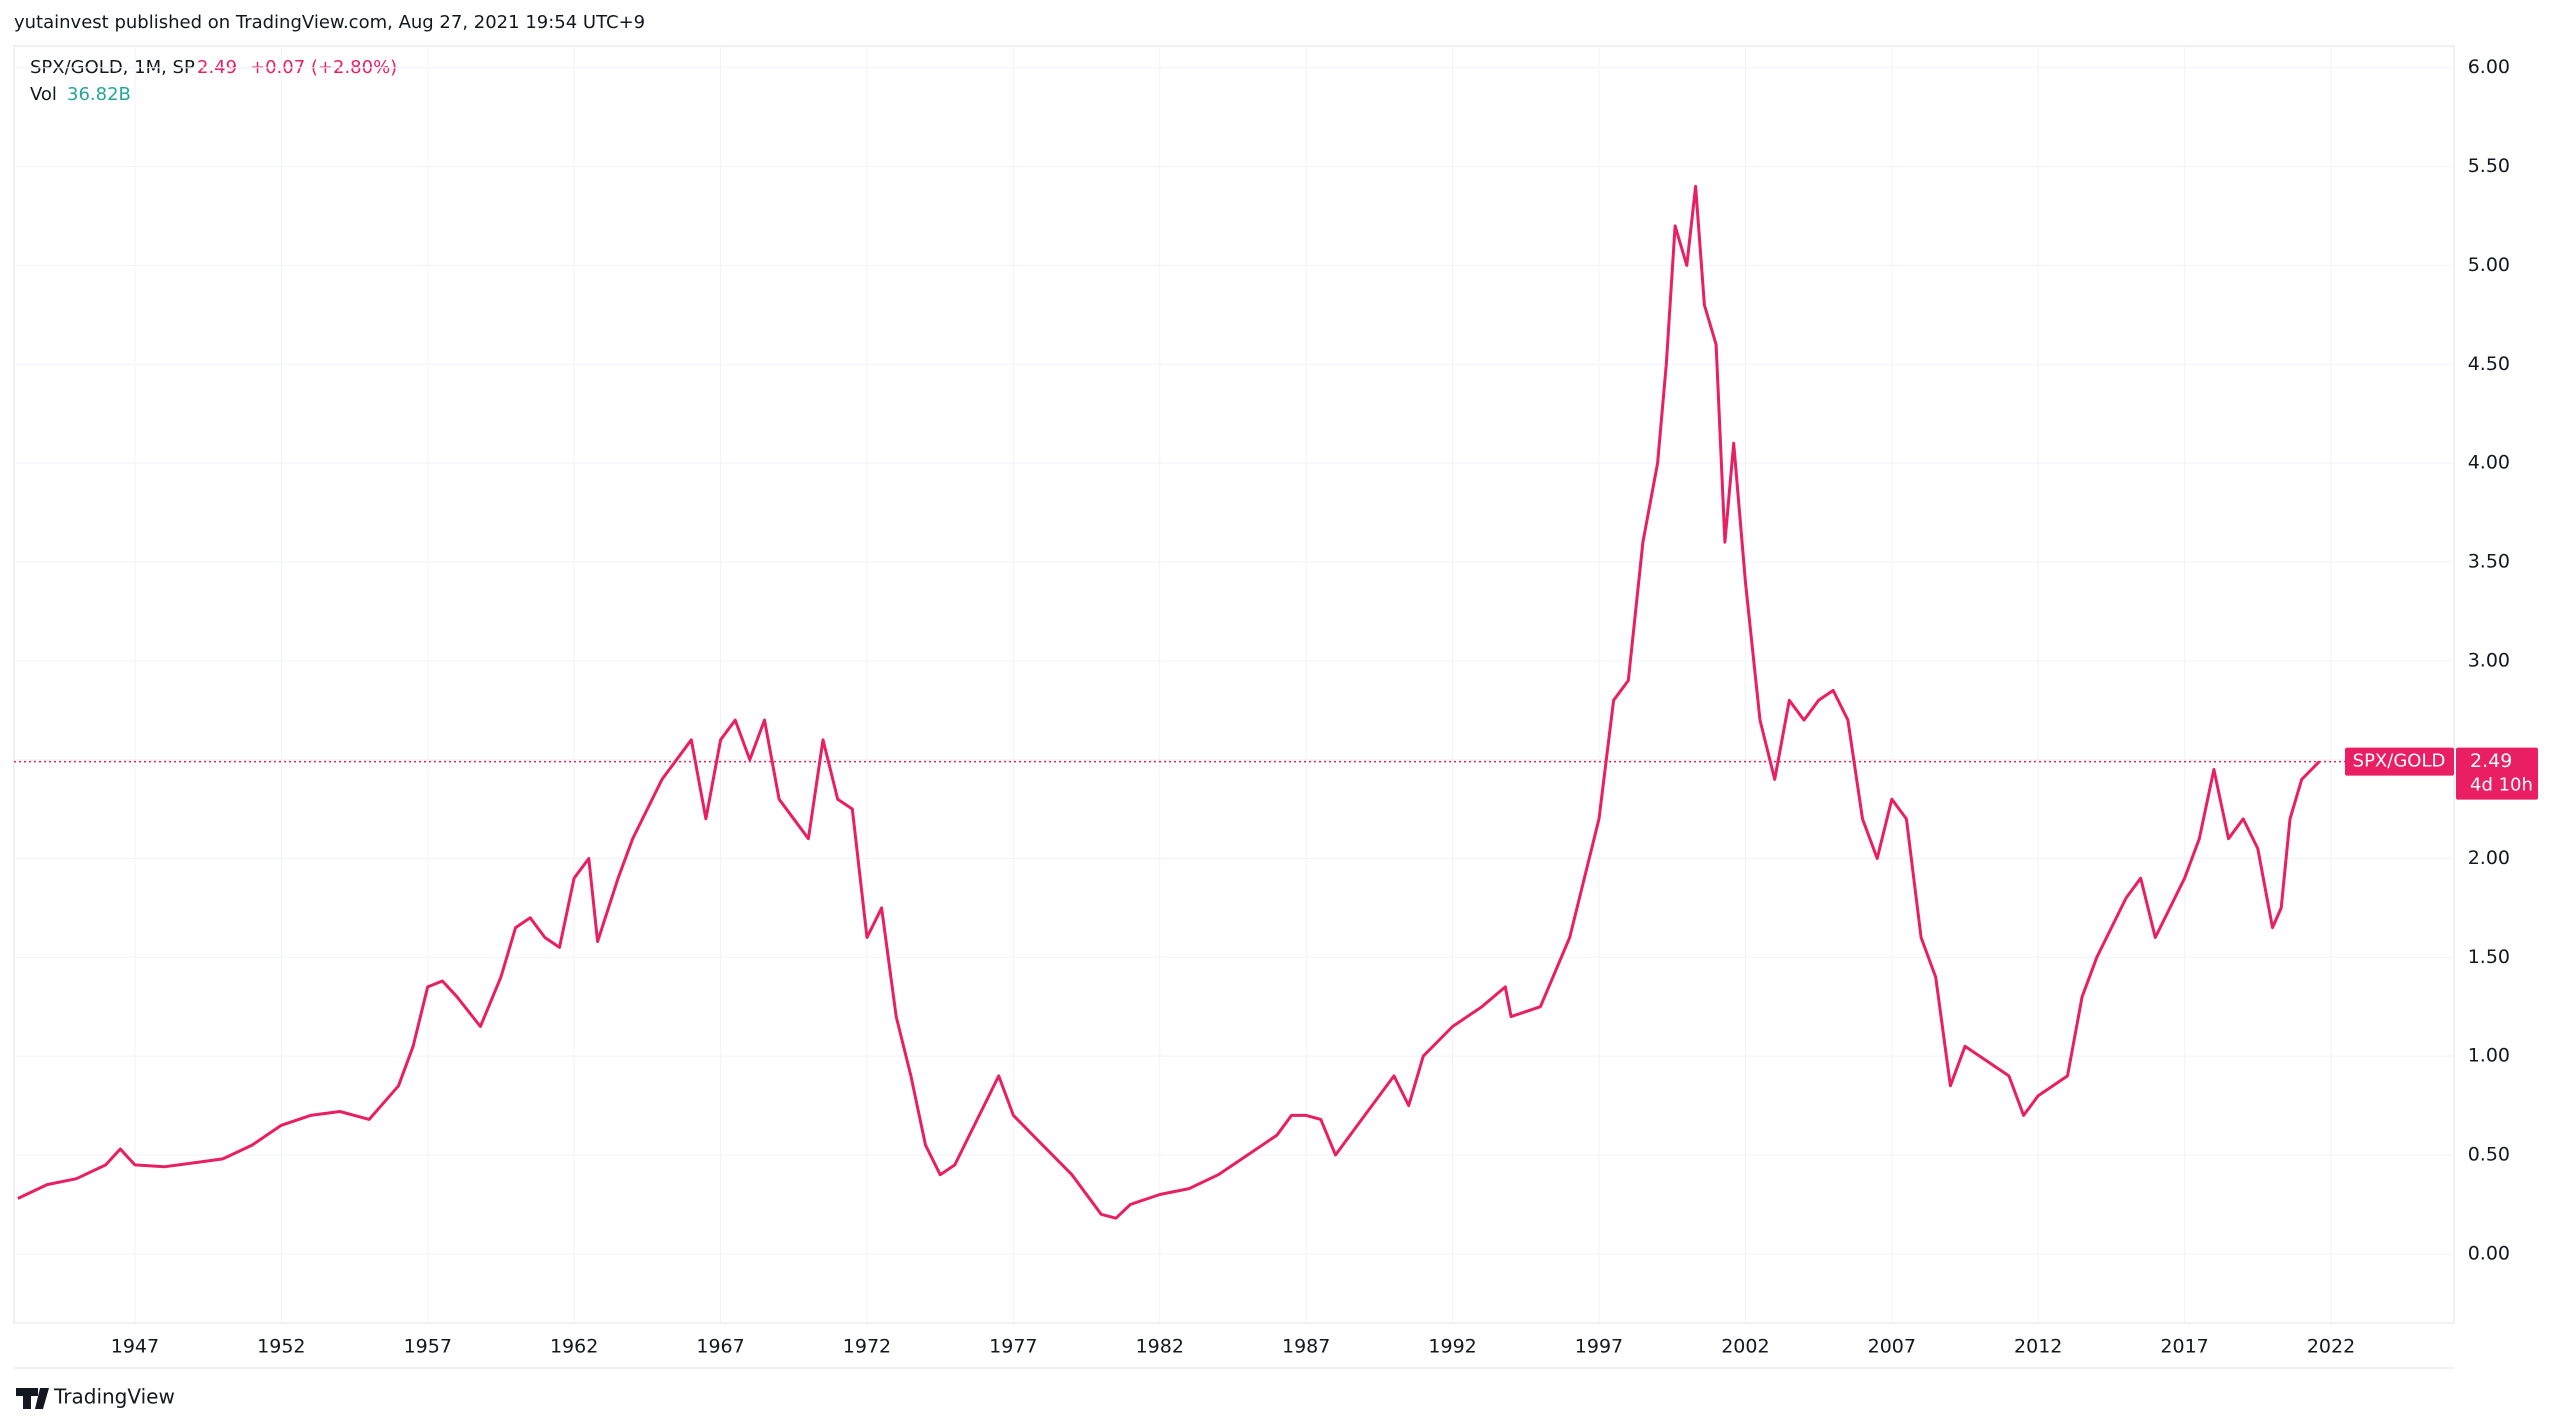 The height and width of the screenshot is (1425, 2560). I want to click on symbol-label-box, so click(2399, 761).